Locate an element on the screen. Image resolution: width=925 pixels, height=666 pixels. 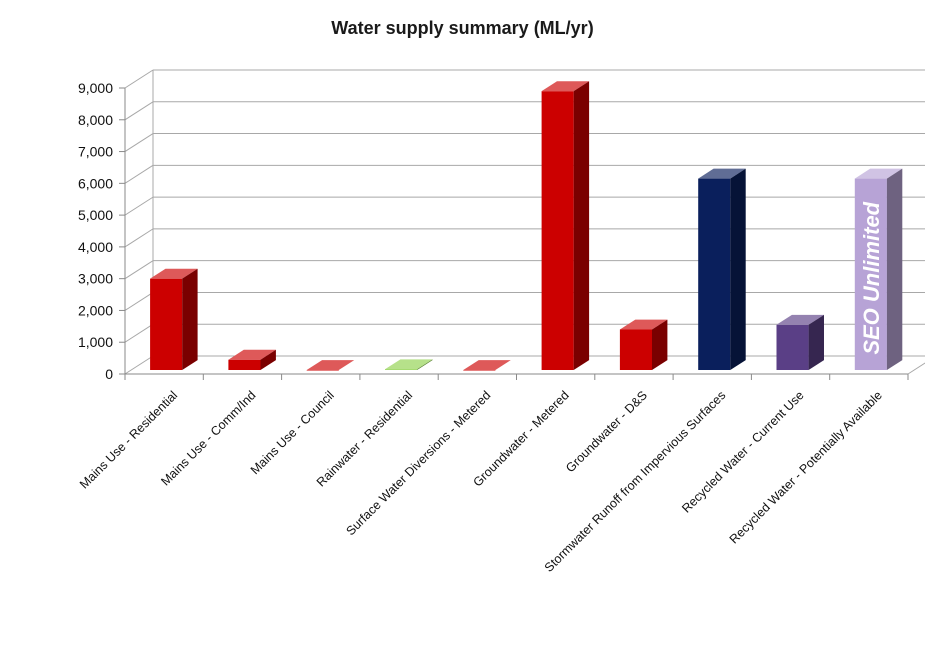
y-tick-label: 5,000 is located at coordinates (95, 215).